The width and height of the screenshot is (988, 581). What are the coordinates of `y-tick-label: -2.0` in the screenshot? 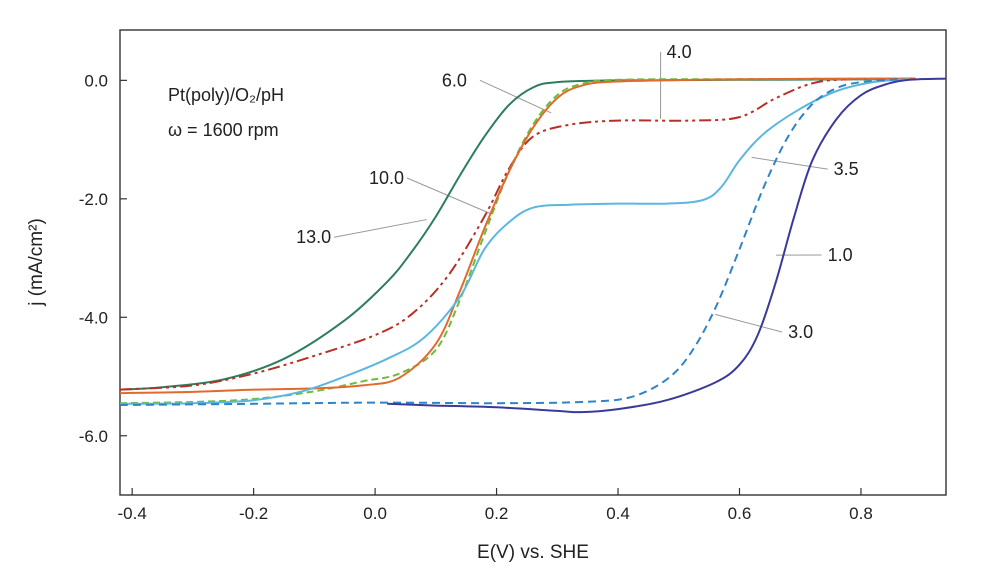 It's located at (93, 199).